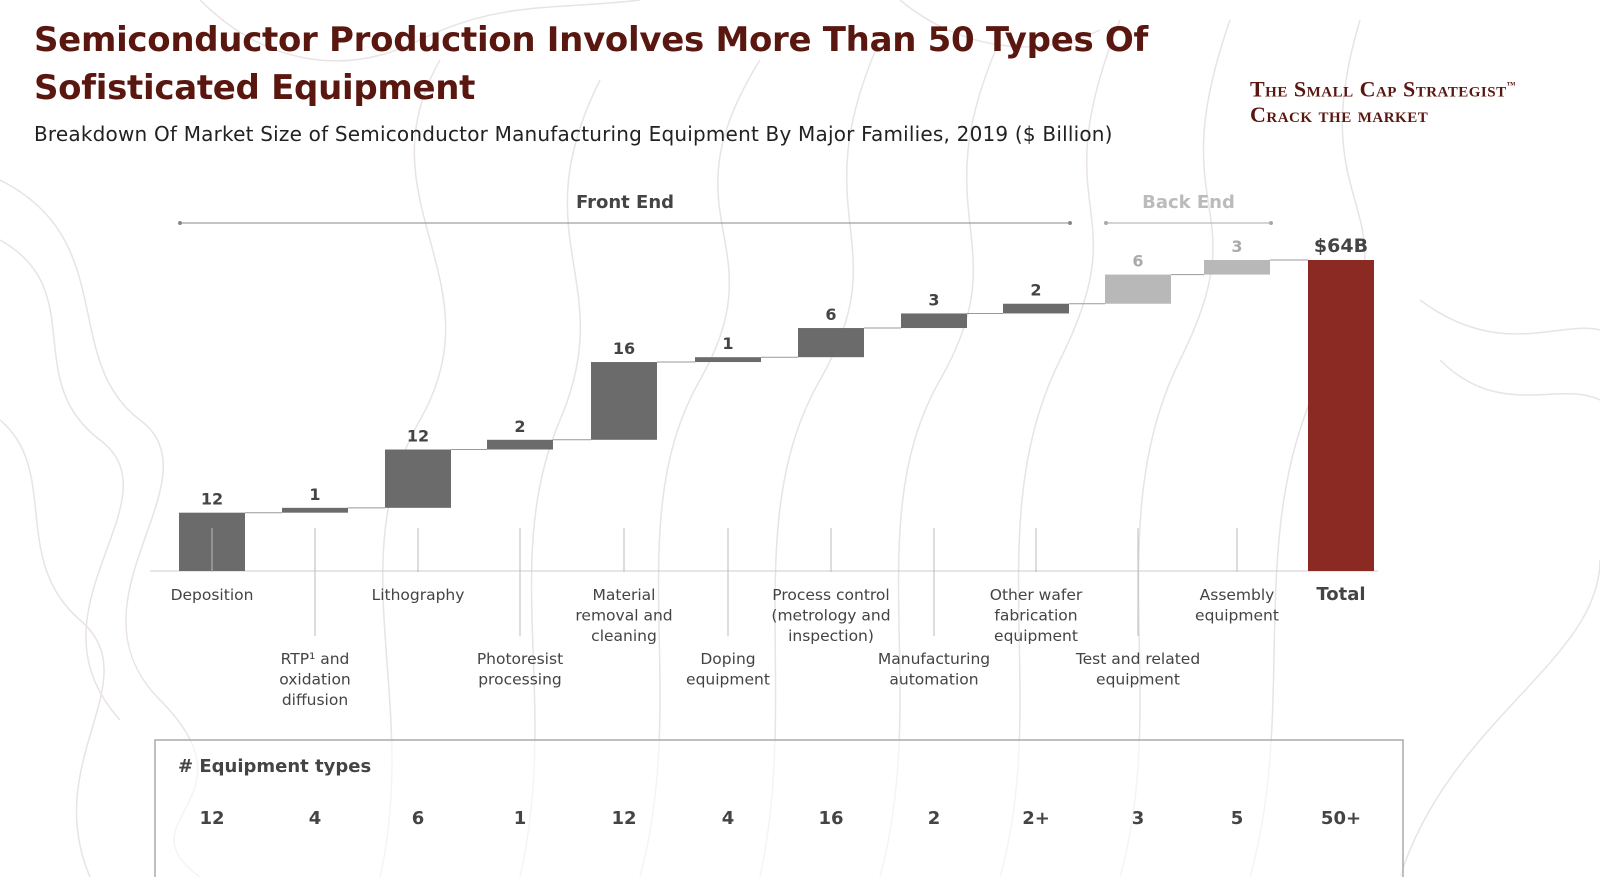 This screenshot has width=1600, height=877. Describe the element at coordinates (315, 700) in the screenshot. I see `category-label: diffusion` at that location.